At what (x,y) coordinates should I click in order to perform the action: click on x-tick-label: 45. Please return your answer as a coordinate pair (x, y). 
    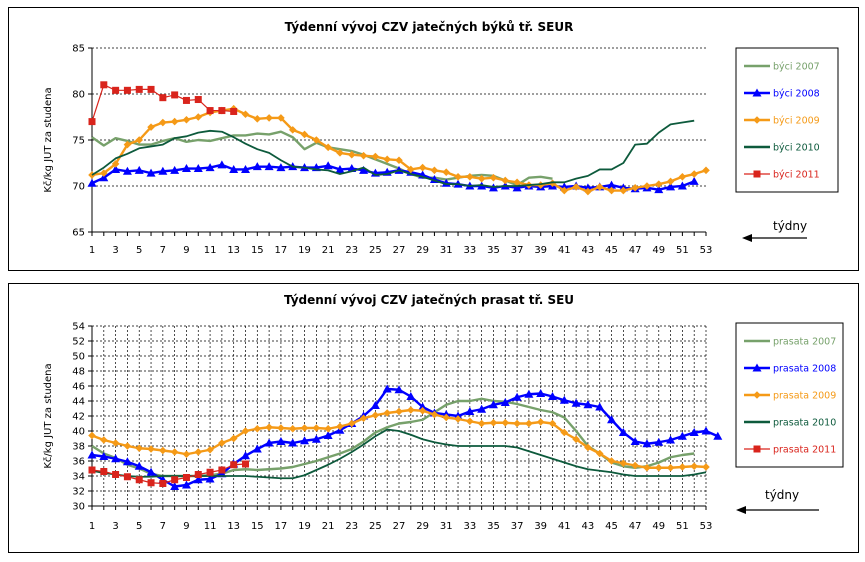
    Looking at the image, I should click on (611, 250).